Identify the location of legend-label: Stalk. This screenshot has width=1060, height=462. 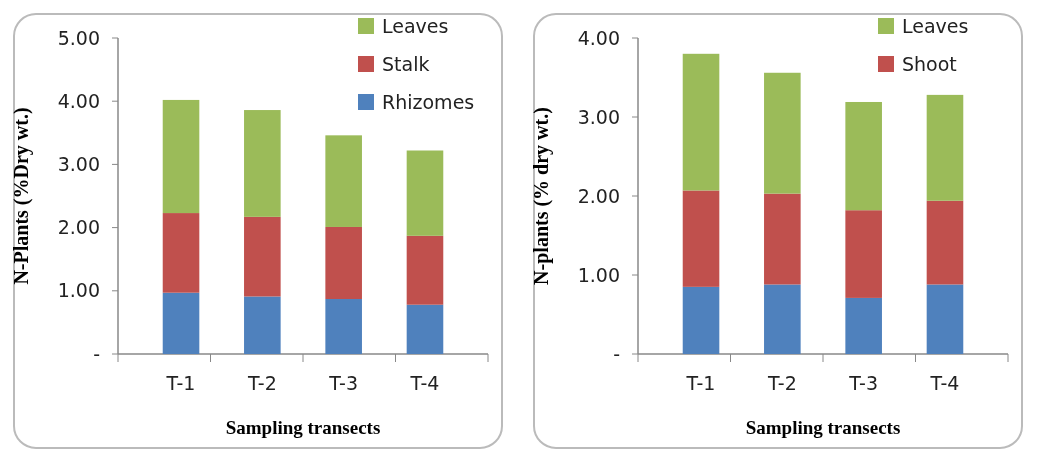
(406, 63).